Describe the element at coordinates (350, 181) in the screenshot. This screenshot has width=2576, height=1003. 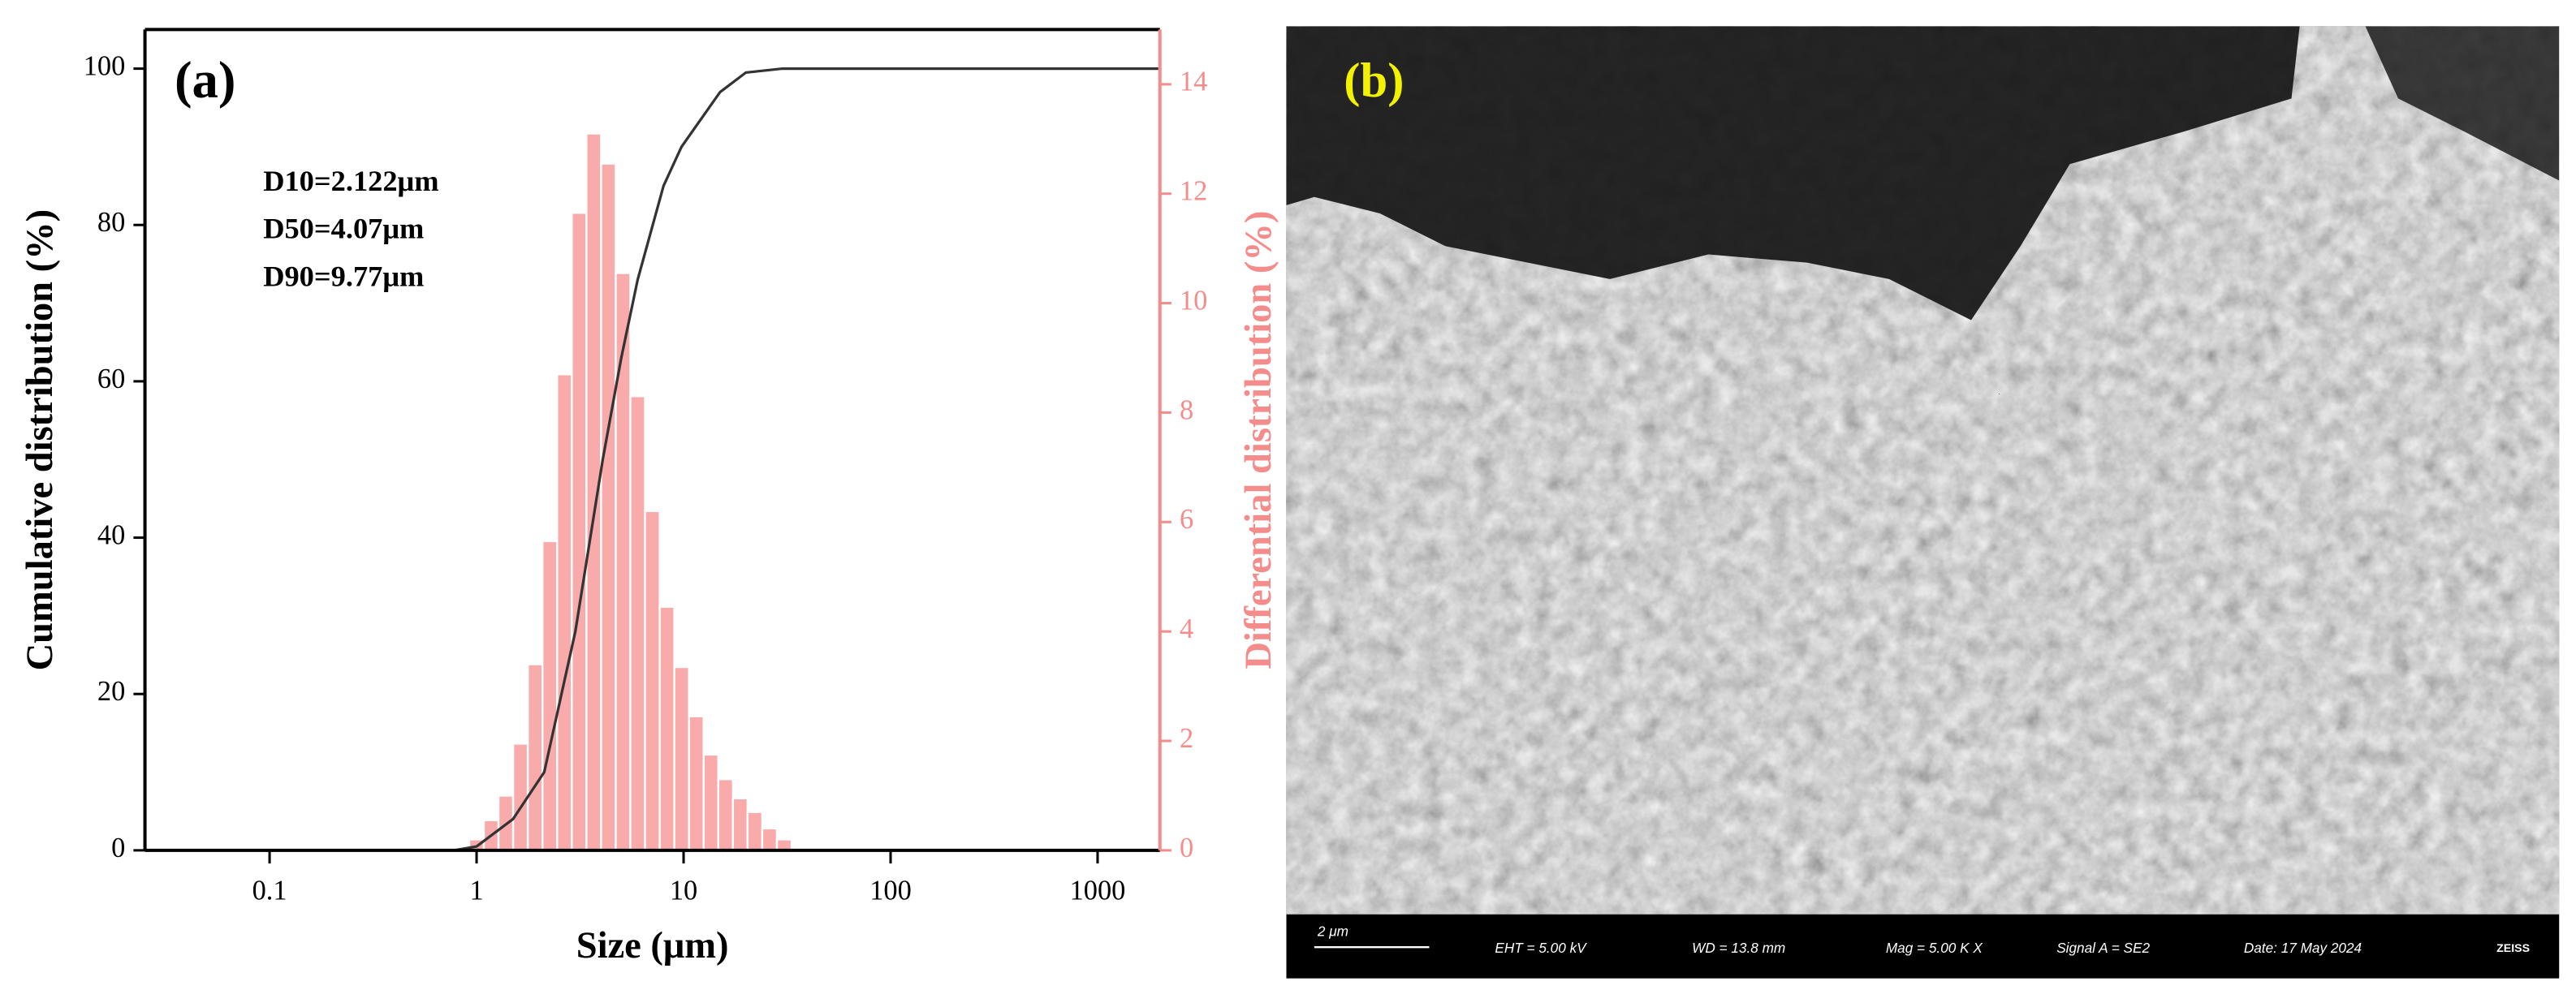
I see `size-annotation: D10=2.122μm` at that location.